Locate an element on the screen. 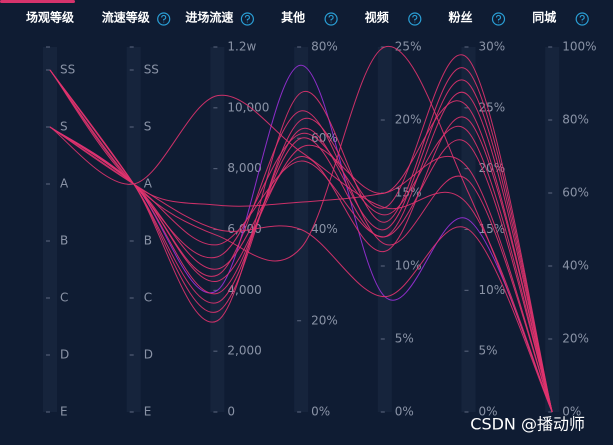  axis-name: 其他 is located at coordinates (293, 17).